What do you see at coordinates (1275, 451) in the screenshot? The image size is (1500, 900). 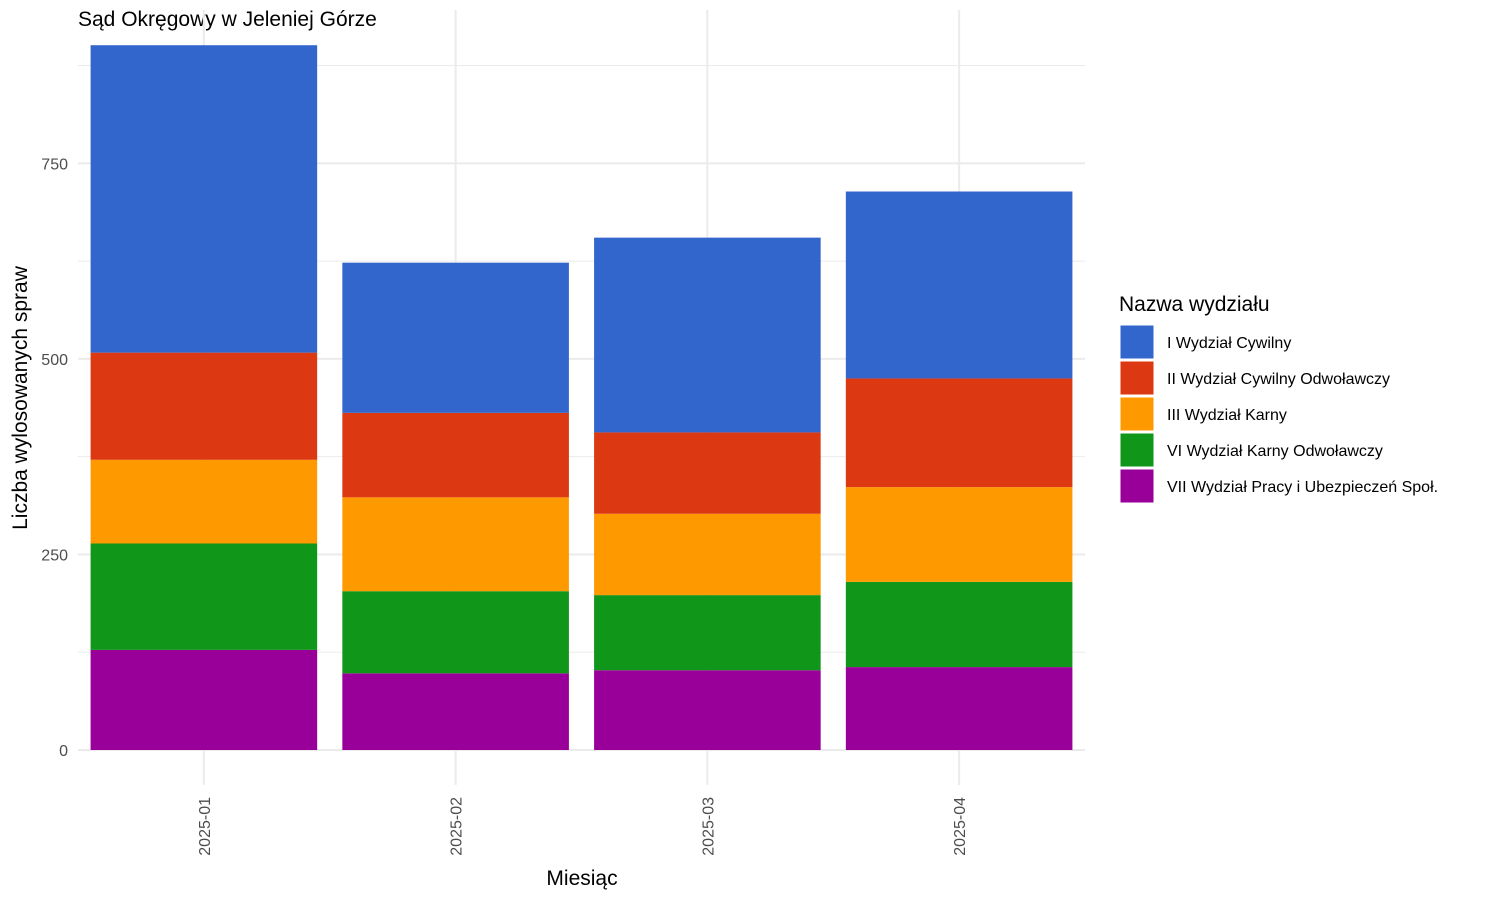 I see `legend-label: VI Wydział Karny Odwoławczy` at bounding box center [1275, 451].